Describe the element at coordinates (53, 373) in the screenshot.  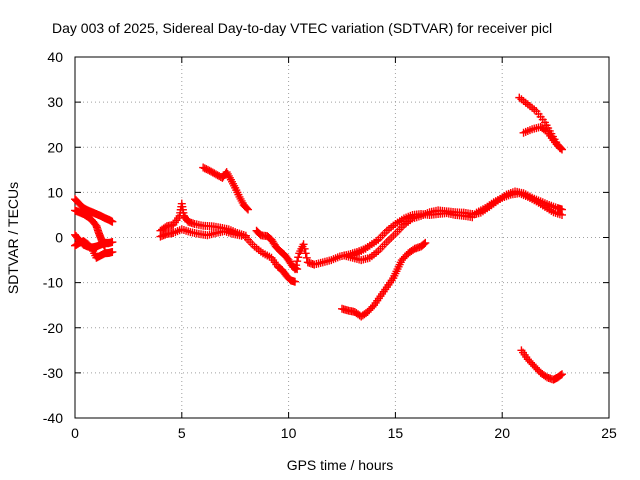
I see `y-tick-label: -30` at that location.